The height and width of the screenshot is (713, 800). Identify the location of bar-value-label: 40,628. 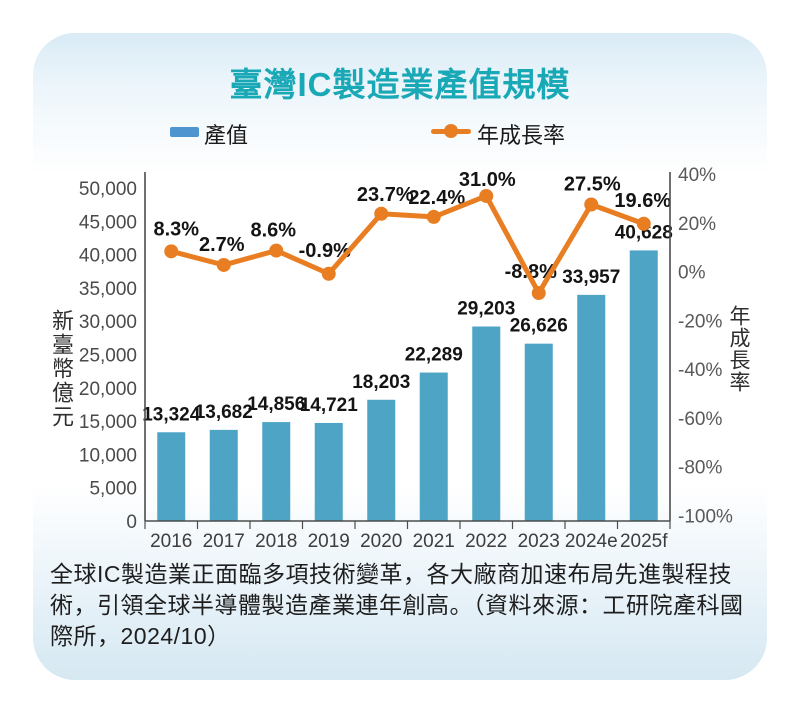
(644, 232).